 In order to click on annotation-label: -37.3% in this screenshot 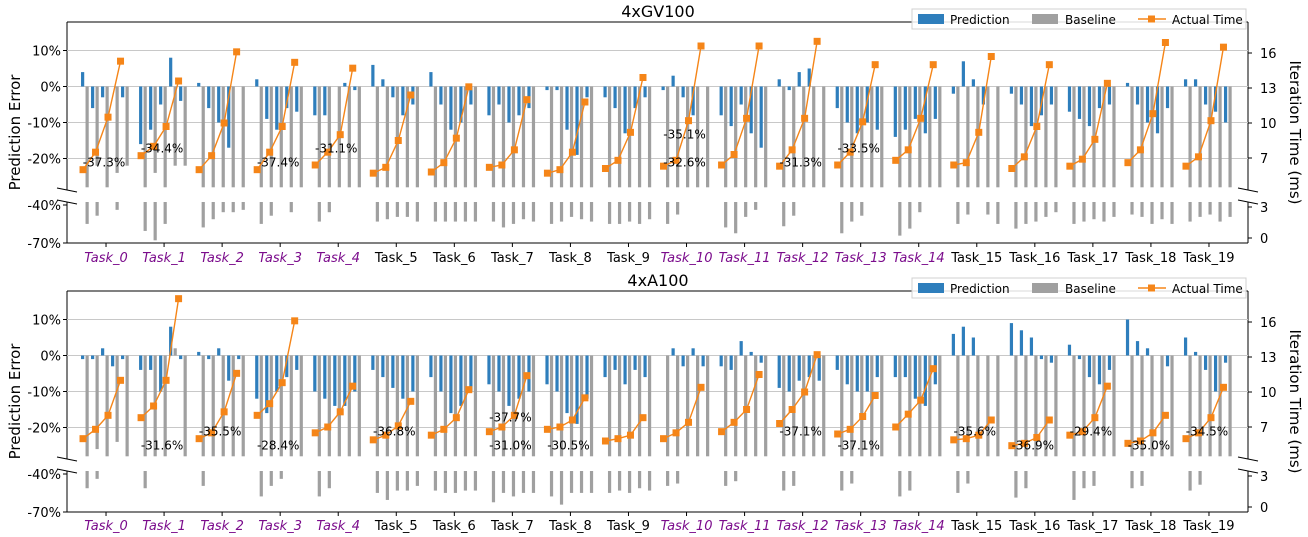, I will do `click(104, 163)`.